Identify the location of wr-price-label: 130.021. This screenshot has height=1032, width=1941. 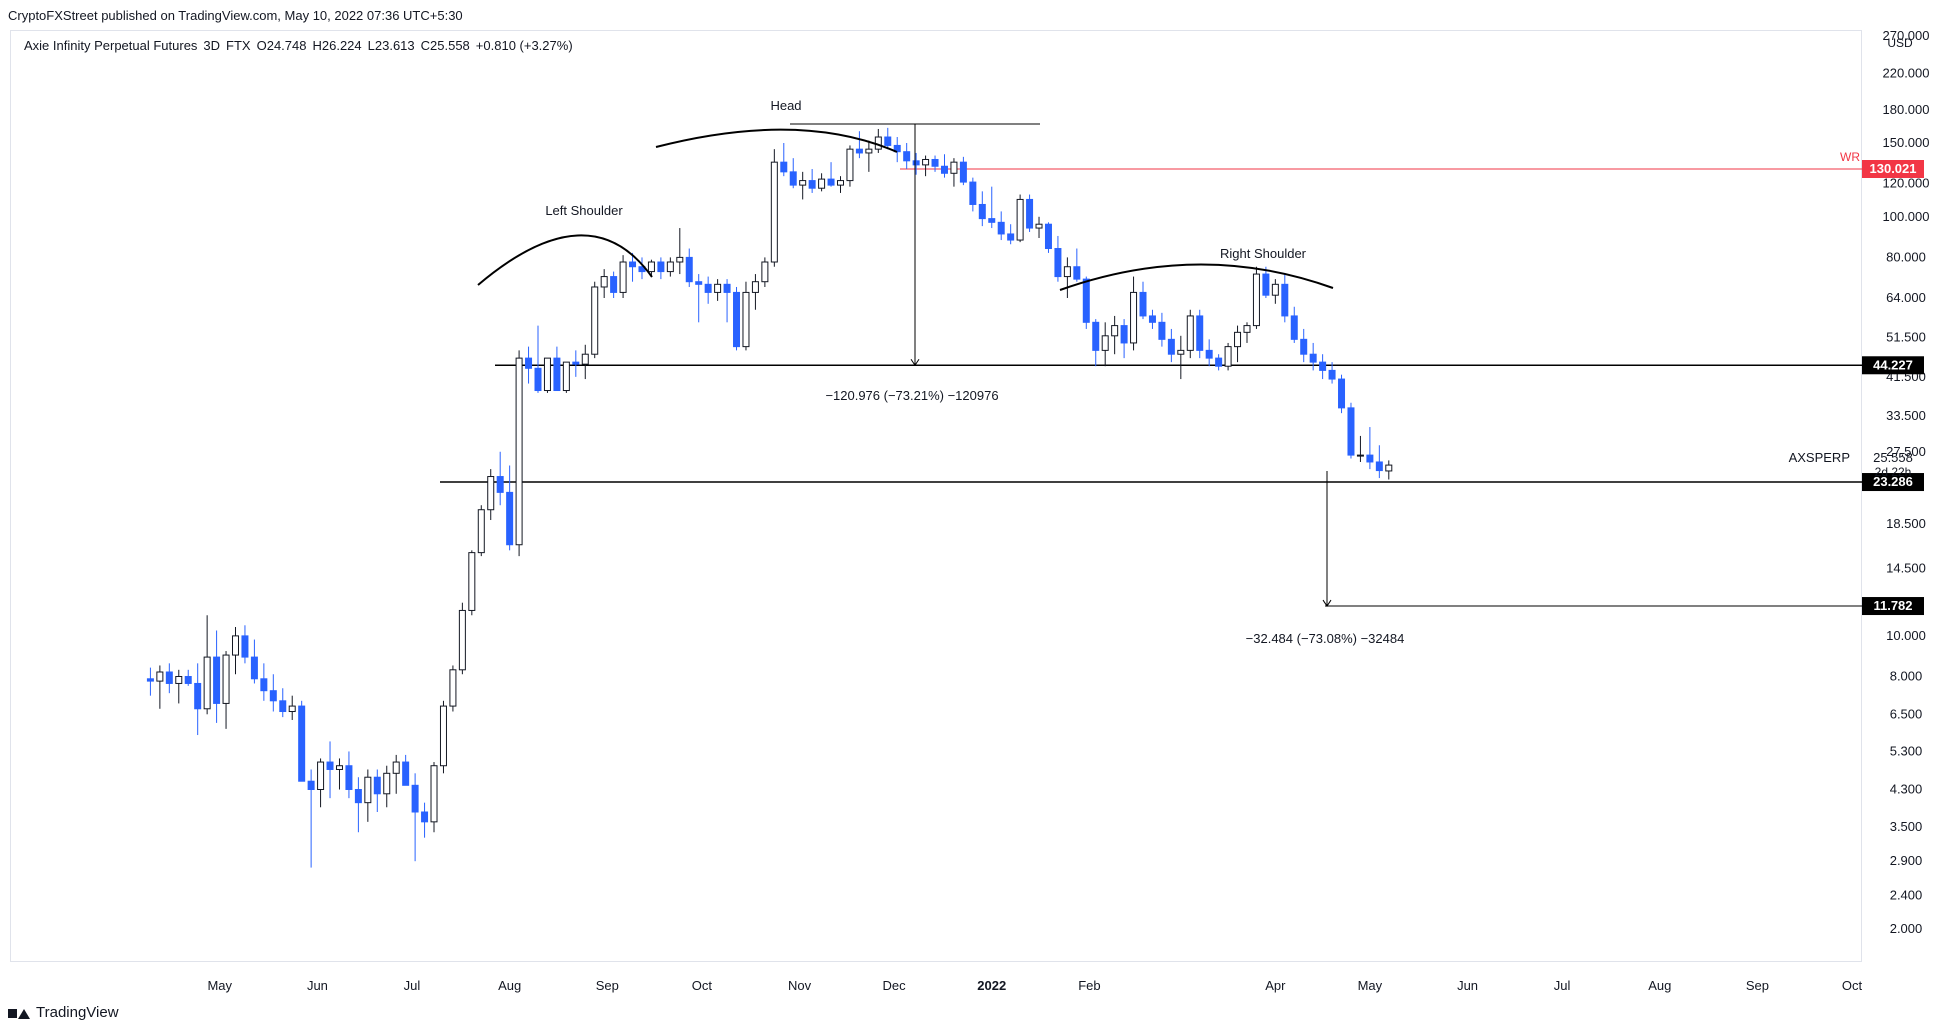
(1893, 168).